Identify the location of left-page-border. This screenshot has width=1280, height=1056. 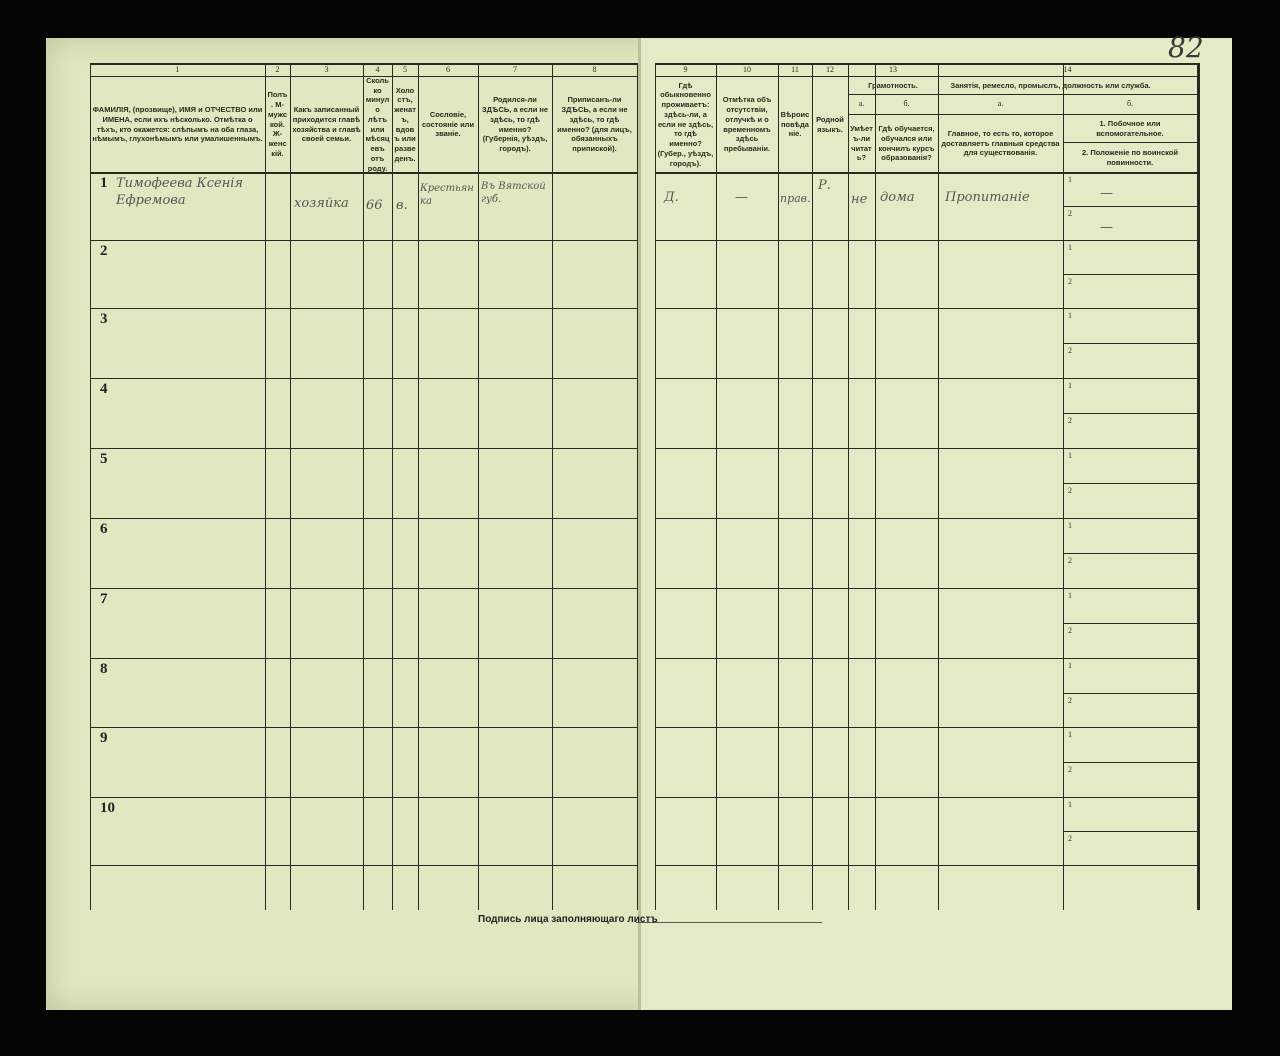
(637, 486).